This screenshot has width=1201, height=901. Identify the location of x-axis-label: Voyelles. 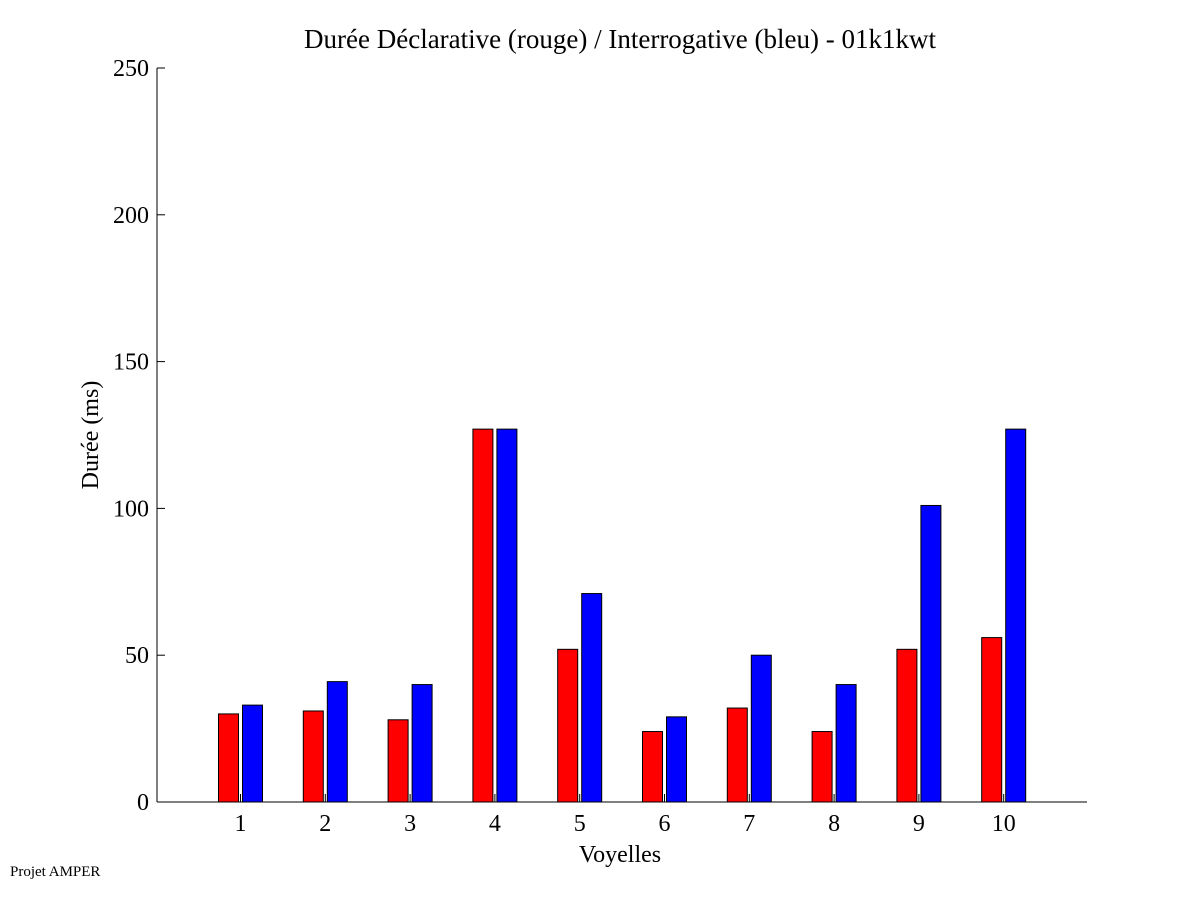
(620, 855).